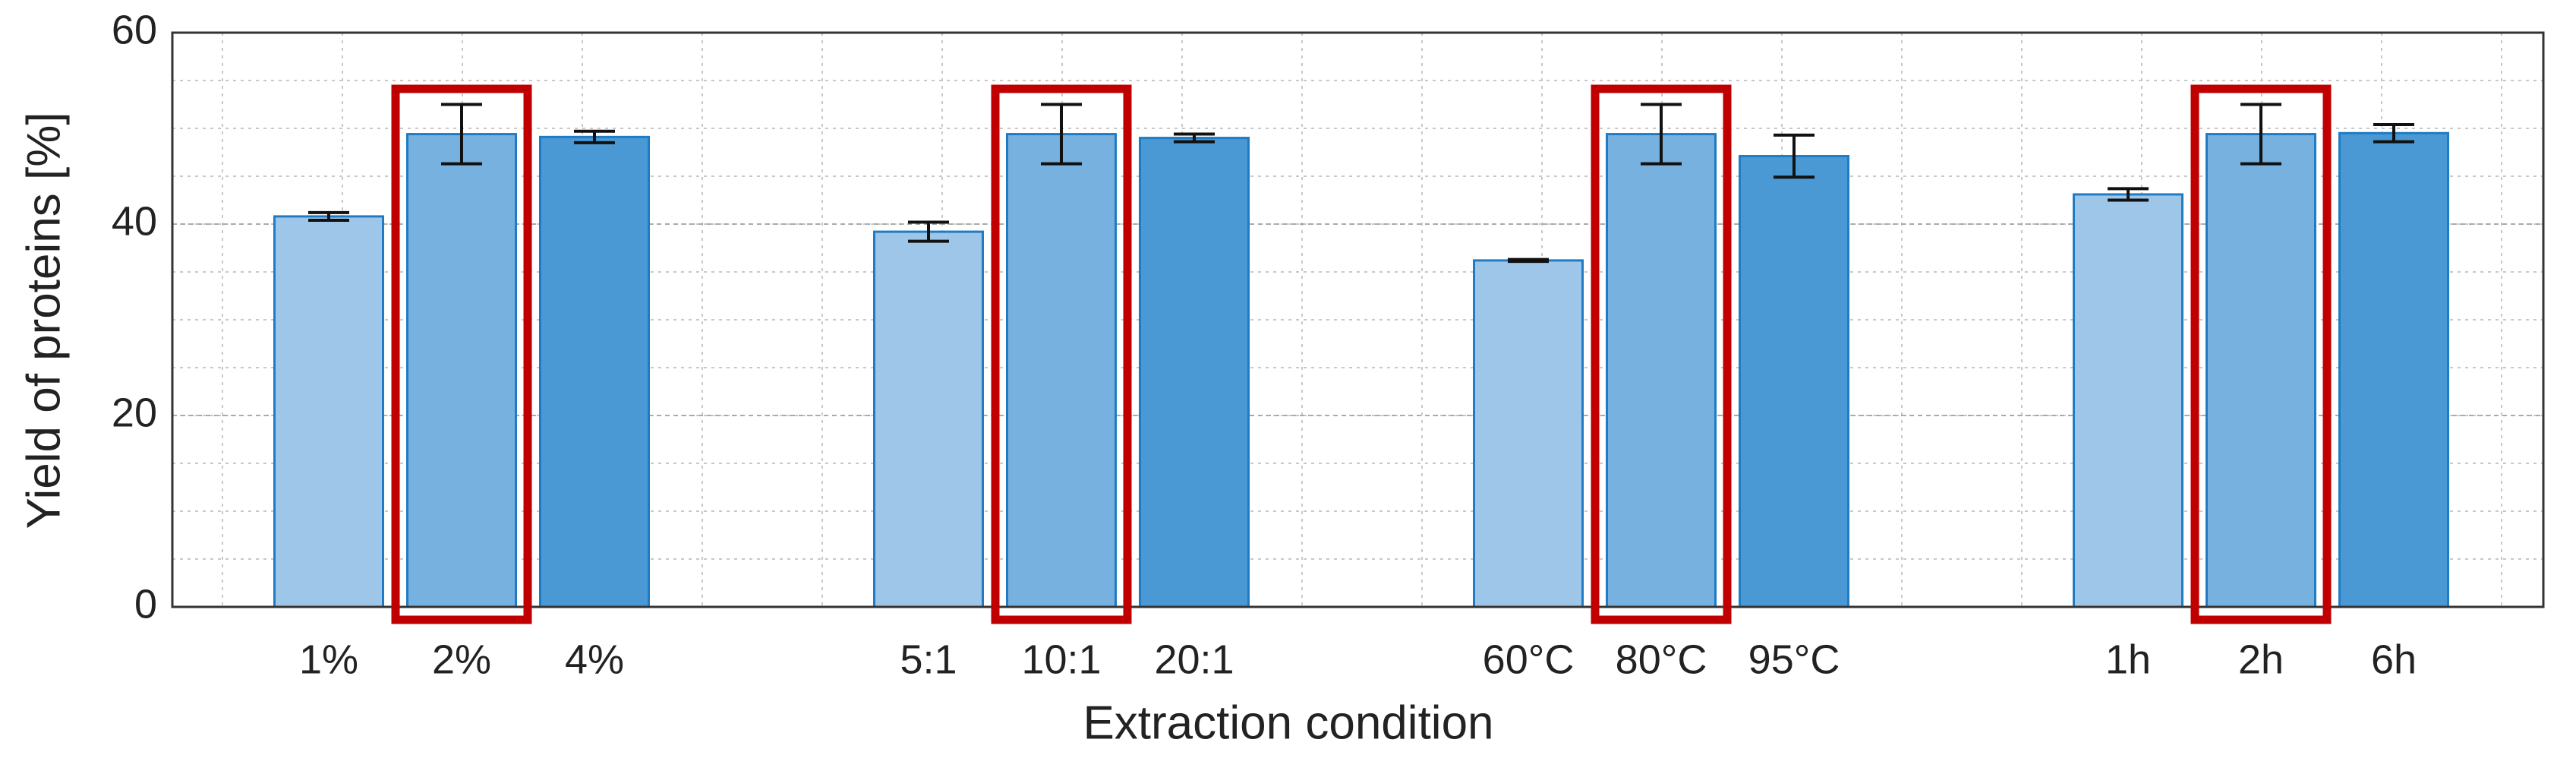 The height and width of the screenshot is (774, 2576). Describe the element at coordinates (1288, 723) in the screenshot. I see `x-axis-label: Extraction condition` at that location.